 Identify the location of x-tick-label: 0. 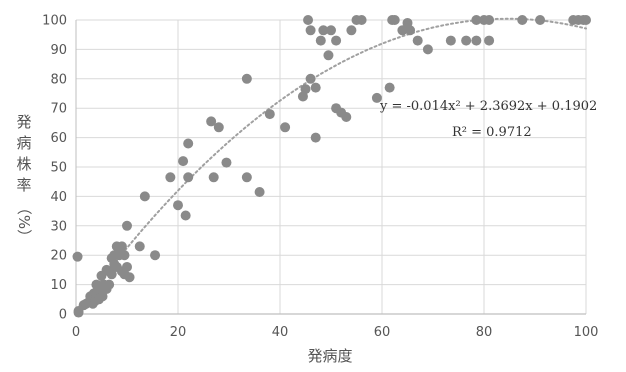
(76, 332).